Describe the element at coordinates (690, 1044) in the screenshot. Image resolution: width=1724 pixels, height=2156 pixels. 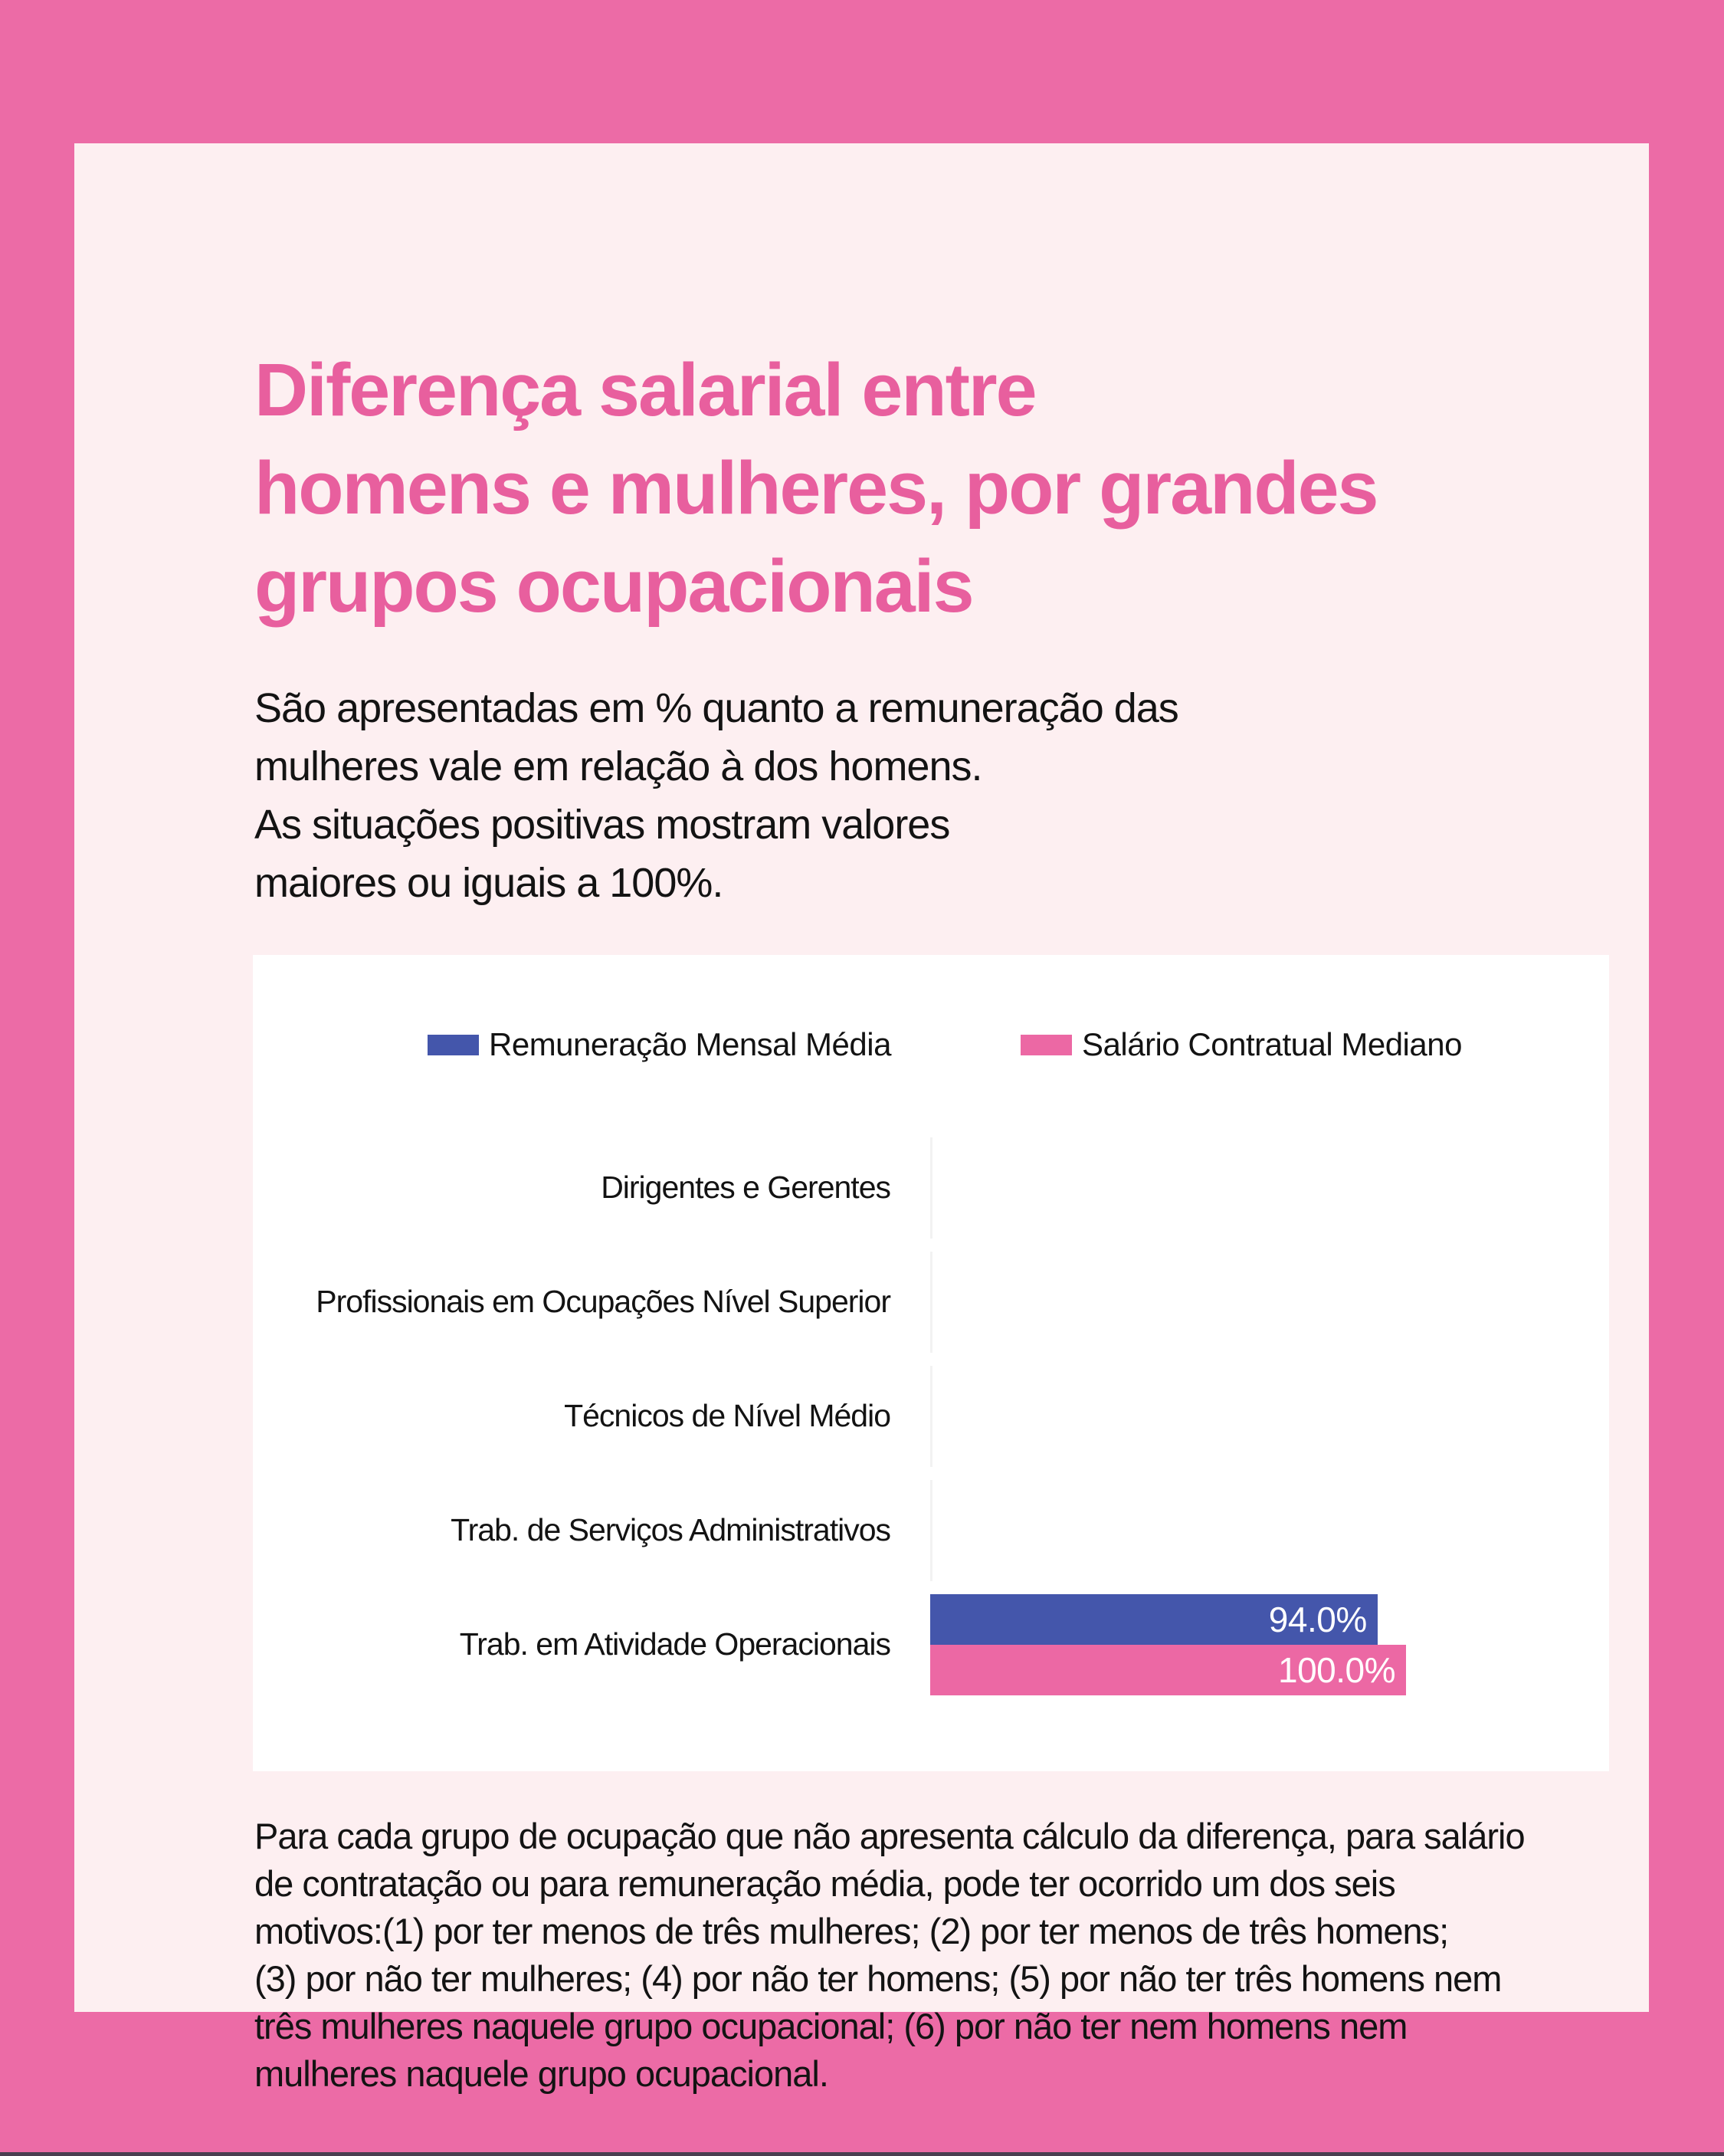
I see `legend-label: Remuneração Mensal Média` at that location.